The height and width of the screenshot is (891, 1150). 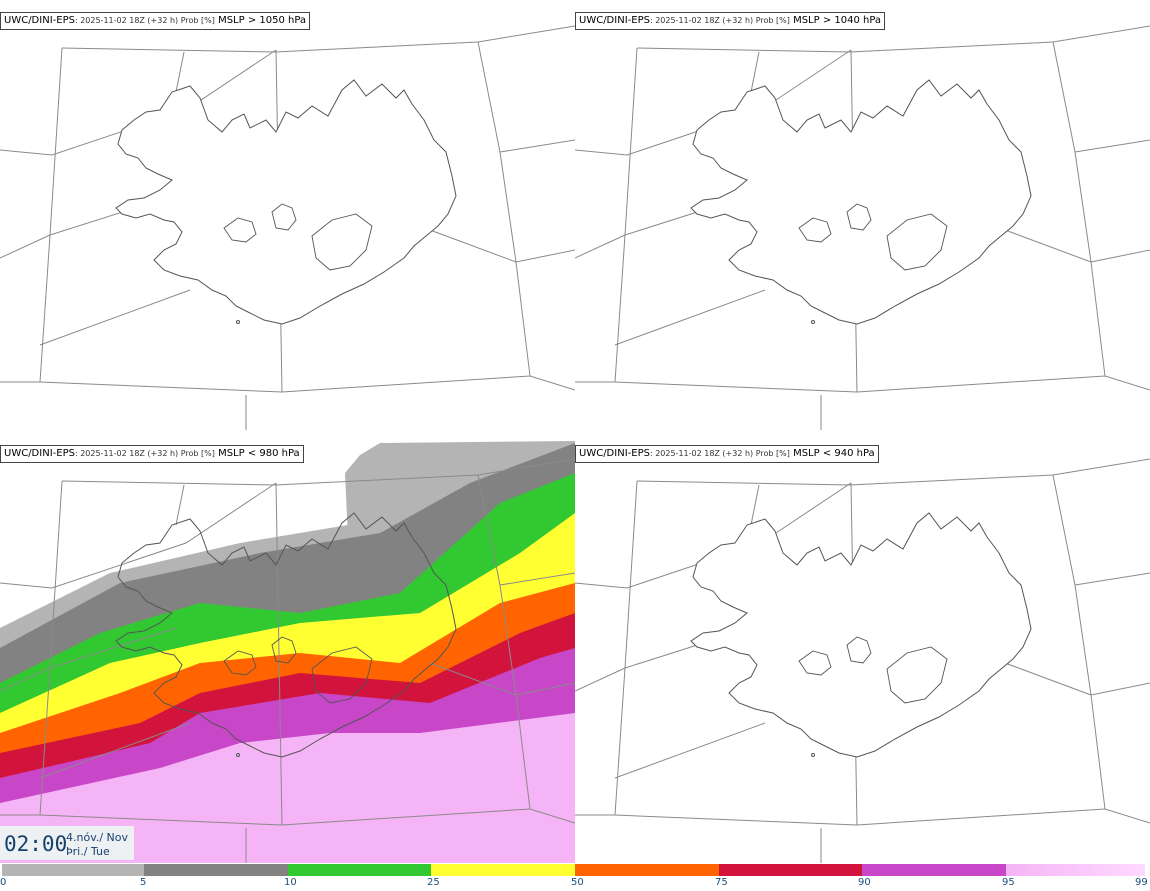 I want to click on valid-time: 02:00, so click(x=36, y=844).